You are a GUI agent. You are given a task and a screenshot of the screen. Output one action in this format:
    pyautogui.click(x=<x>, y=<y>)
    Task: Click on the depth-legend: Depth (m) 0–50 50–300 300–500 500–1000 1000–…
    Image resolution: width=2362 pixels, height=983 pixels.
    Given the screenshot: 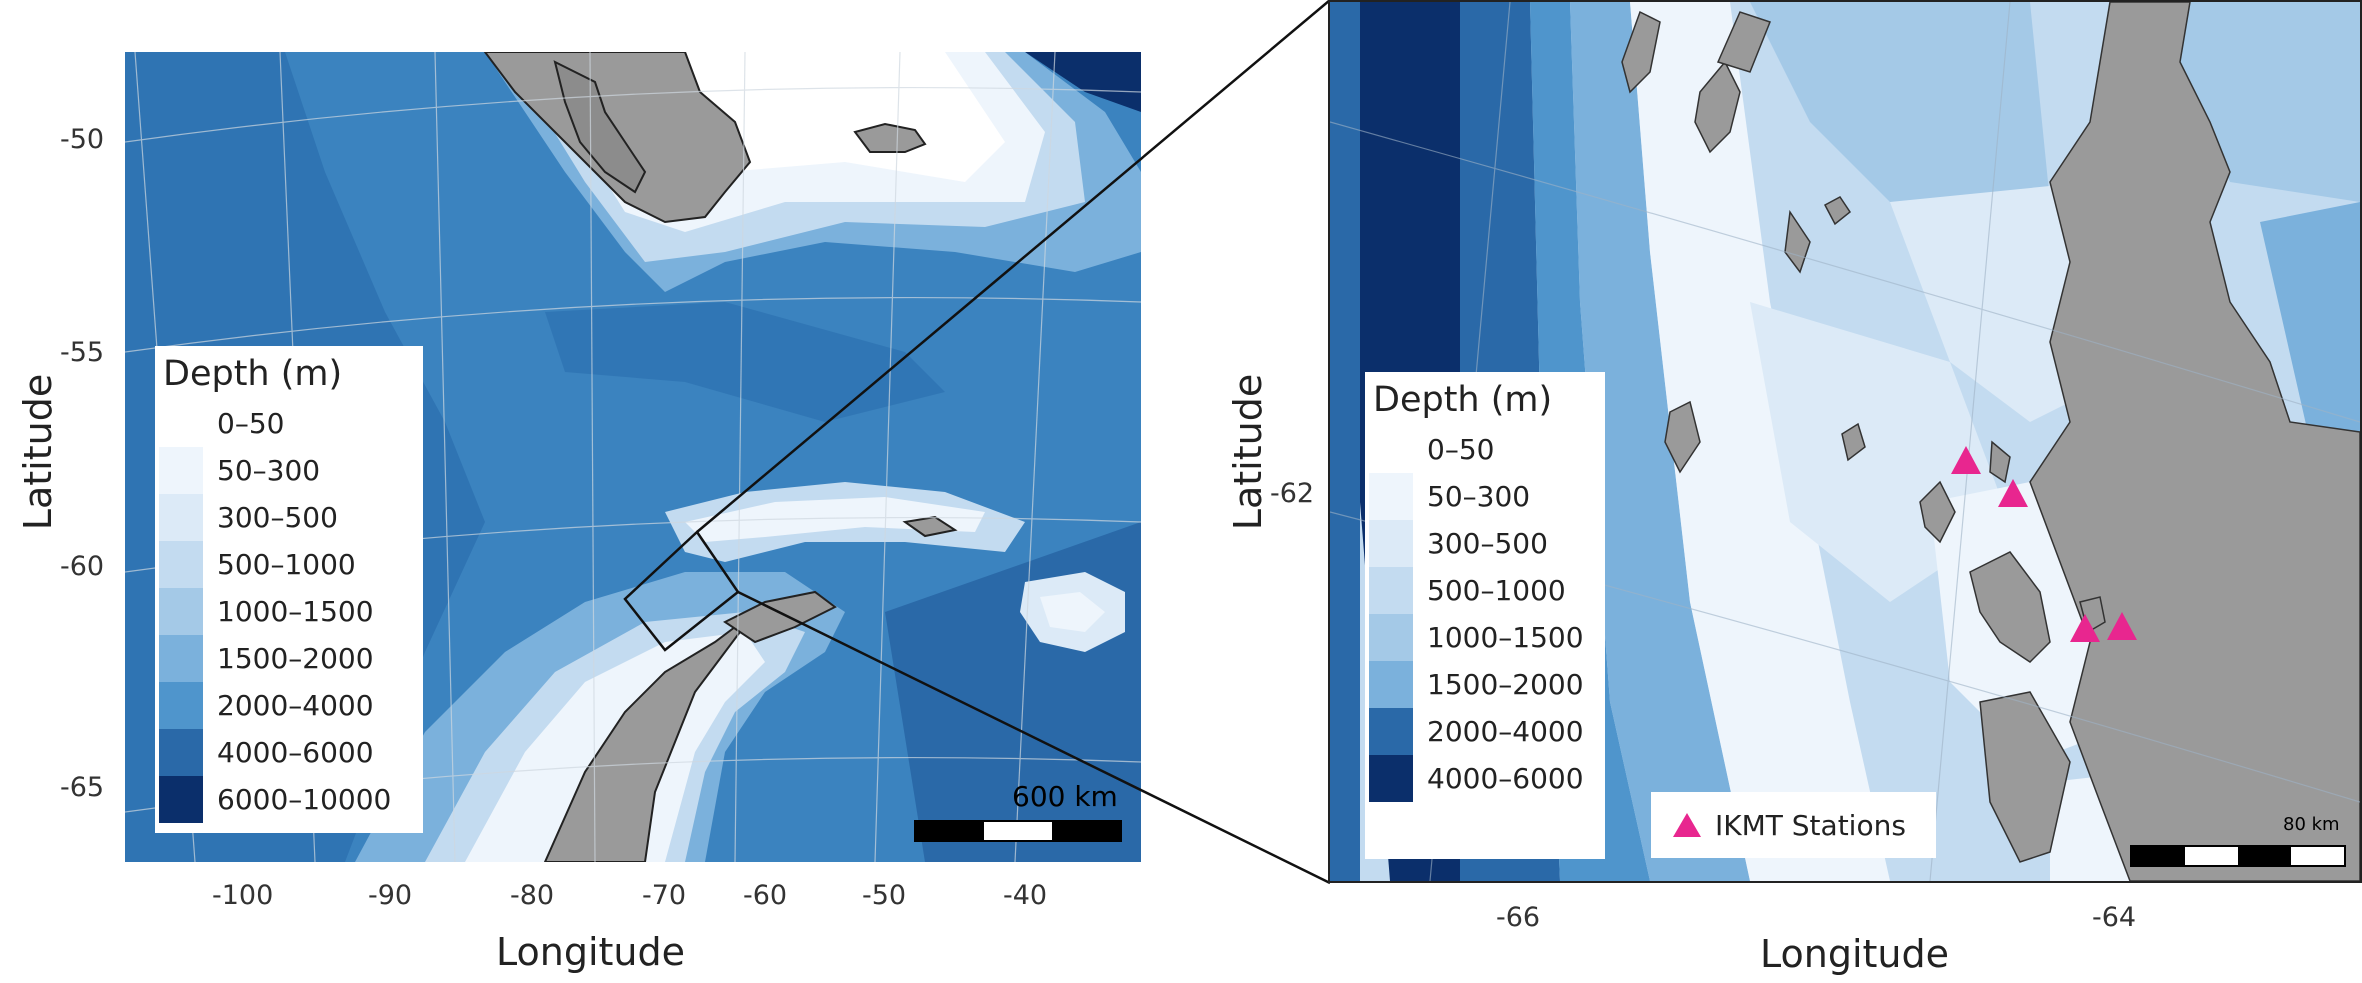 What is the action you would take?
    pyautogui.click(x=289, y=589)
    